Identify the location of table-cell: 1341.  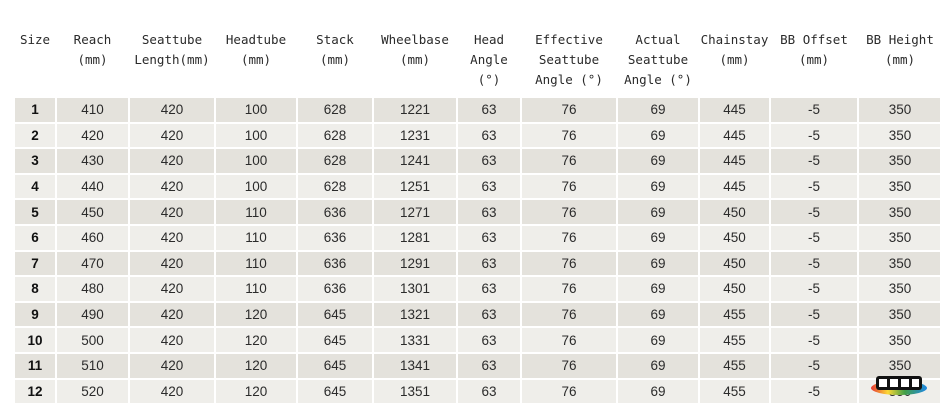
(415, 365).